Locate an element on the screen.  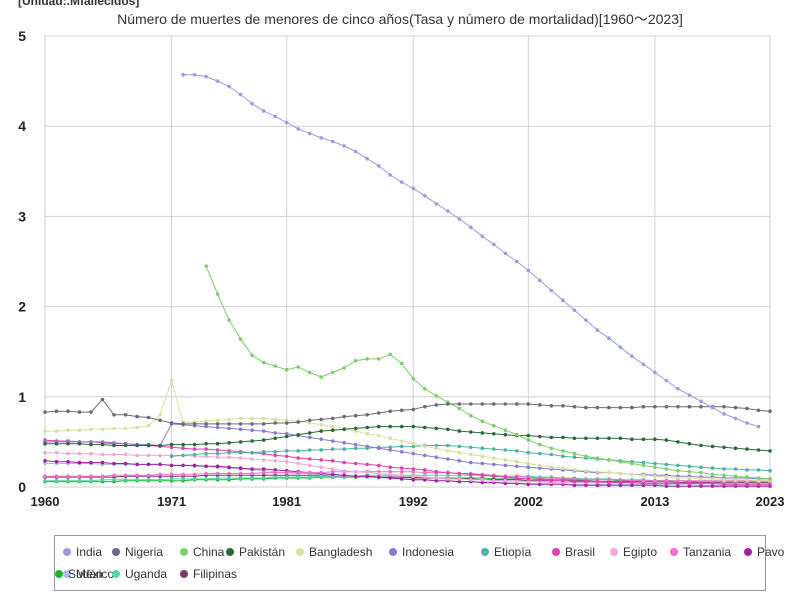
series-line-pakistan is located at coordinates (408, 439).